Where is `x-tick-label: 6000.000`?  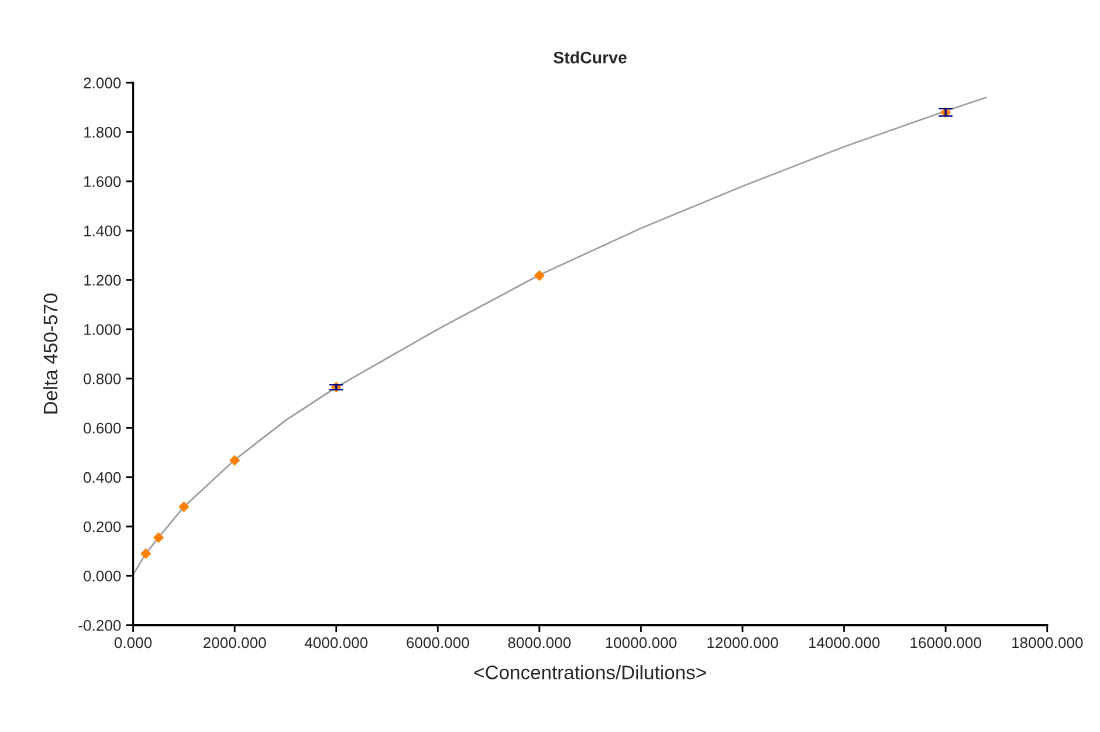 x-tick-label: 6000.000 is located at coordinates (438, 643).